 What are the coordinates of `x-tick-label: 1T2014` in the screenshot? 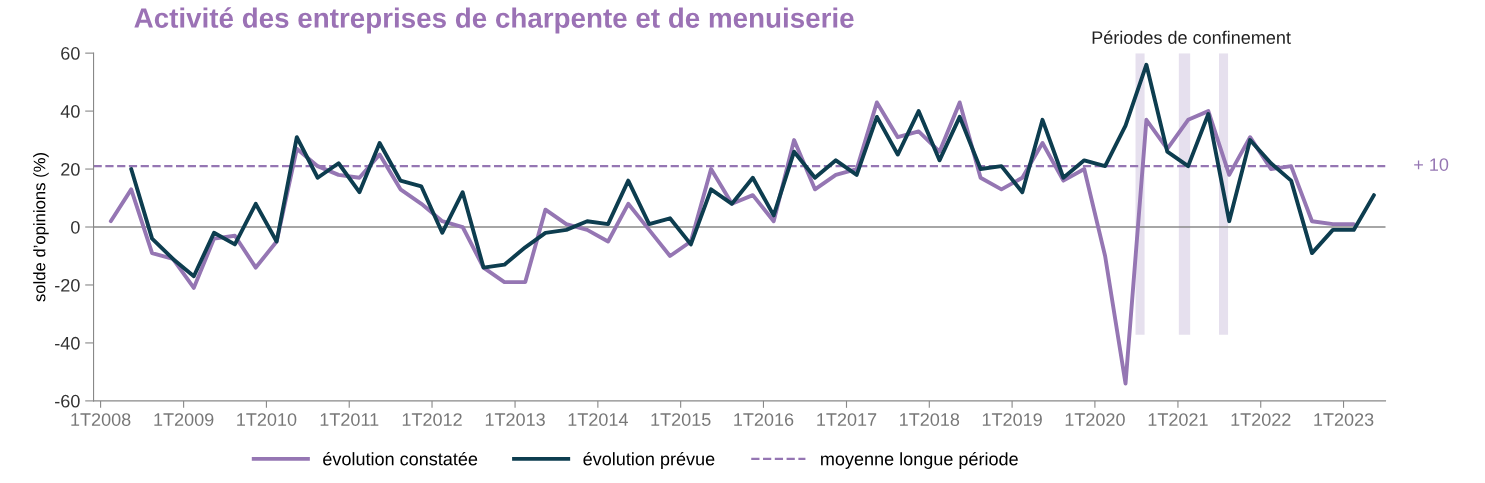 It's located at (598, 419).